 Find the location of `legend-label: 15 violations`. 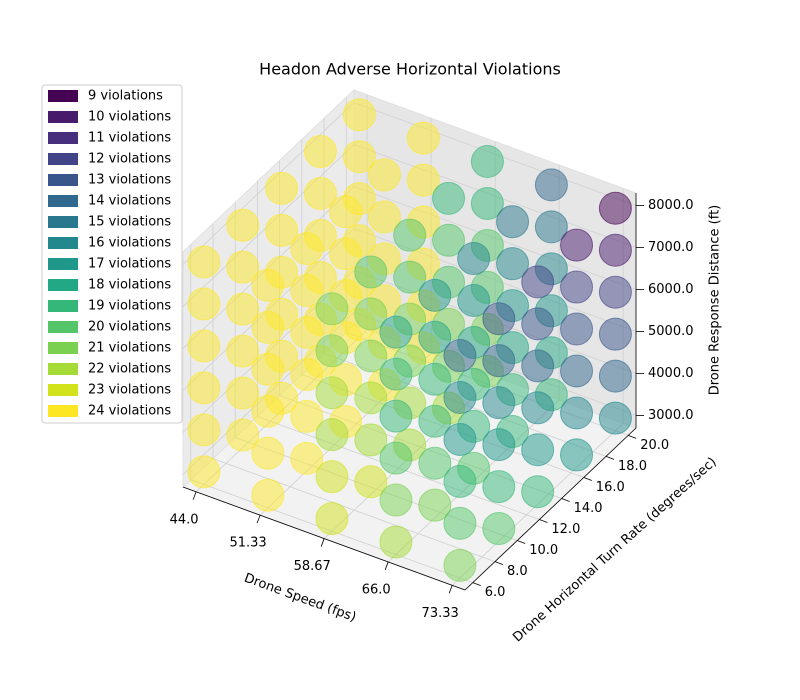

legend-label: 15 violations is located at coordinates (129, 222).